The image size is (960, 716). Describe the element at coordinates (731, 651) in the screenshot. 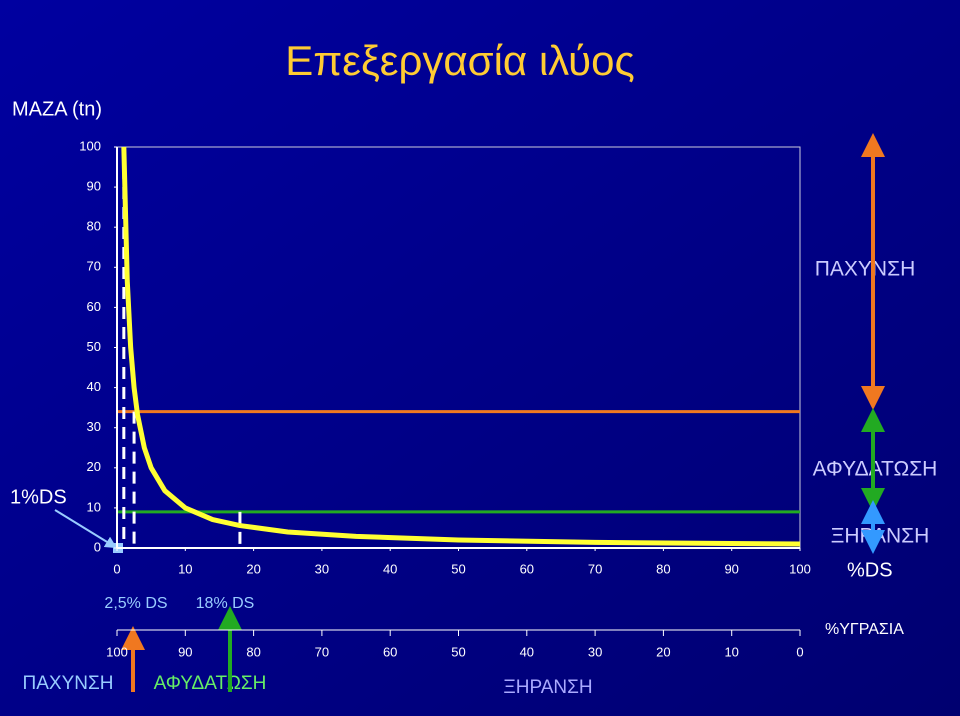

I see `x2-tick-label: 10` at that location.